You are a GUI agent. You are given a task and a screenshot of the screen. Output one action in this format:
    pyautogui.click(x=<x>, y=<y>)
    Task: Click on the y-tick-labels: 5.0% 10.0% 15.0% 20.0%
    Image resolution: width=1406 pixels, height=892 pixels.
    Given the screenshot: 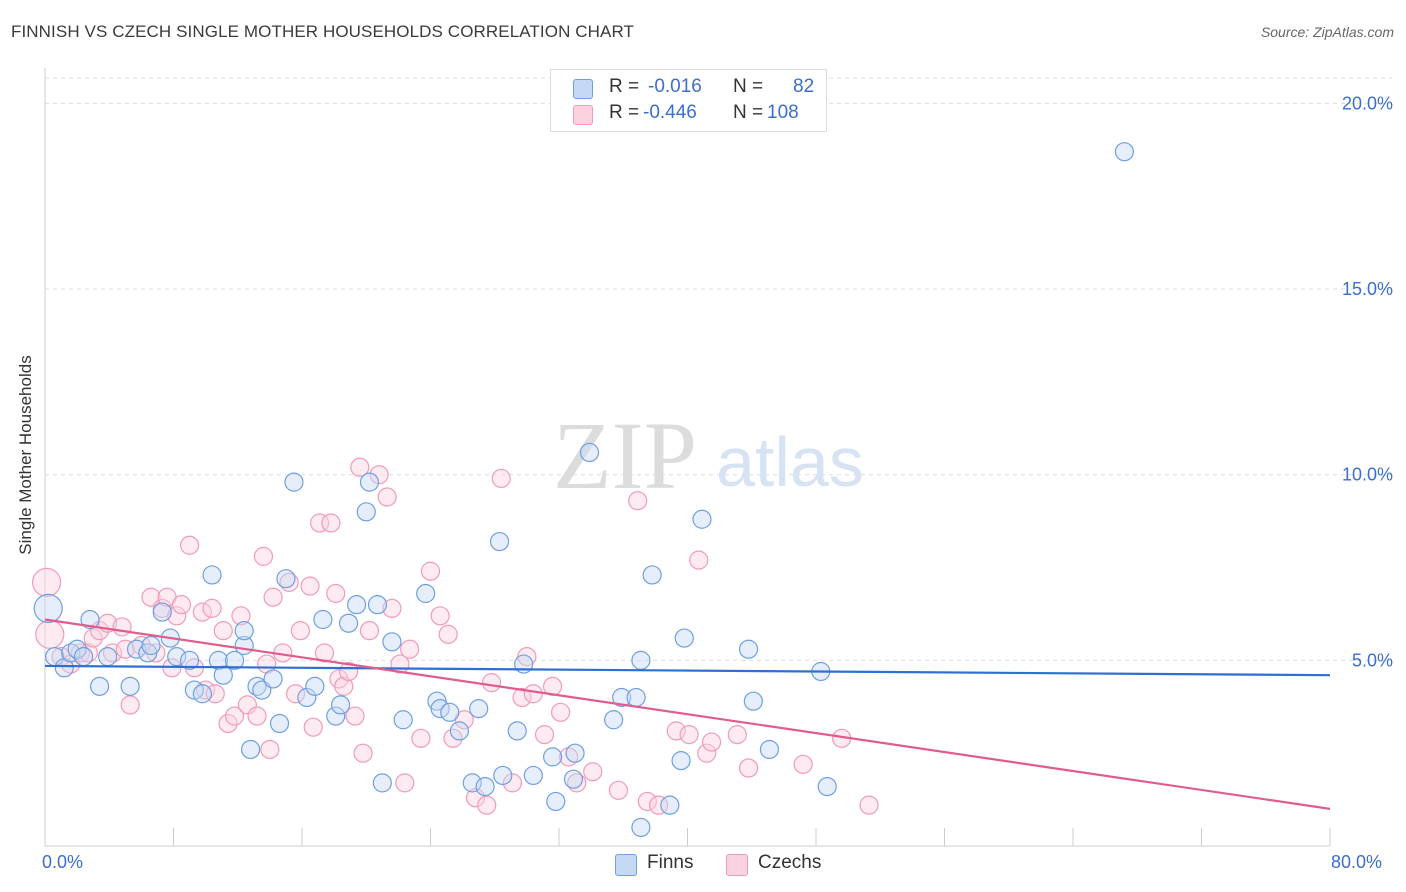 What is the action you would take?
    pyautogui.click(x=1367, y=381)
    